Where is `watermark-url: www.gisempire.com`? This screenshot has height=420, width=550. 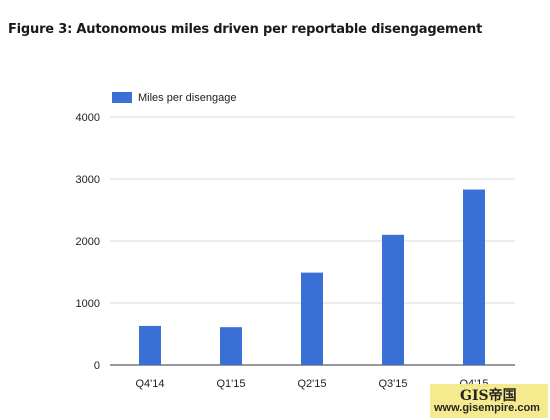
watermark-url: www.gisempire.com is located at coordinates (487, 408).